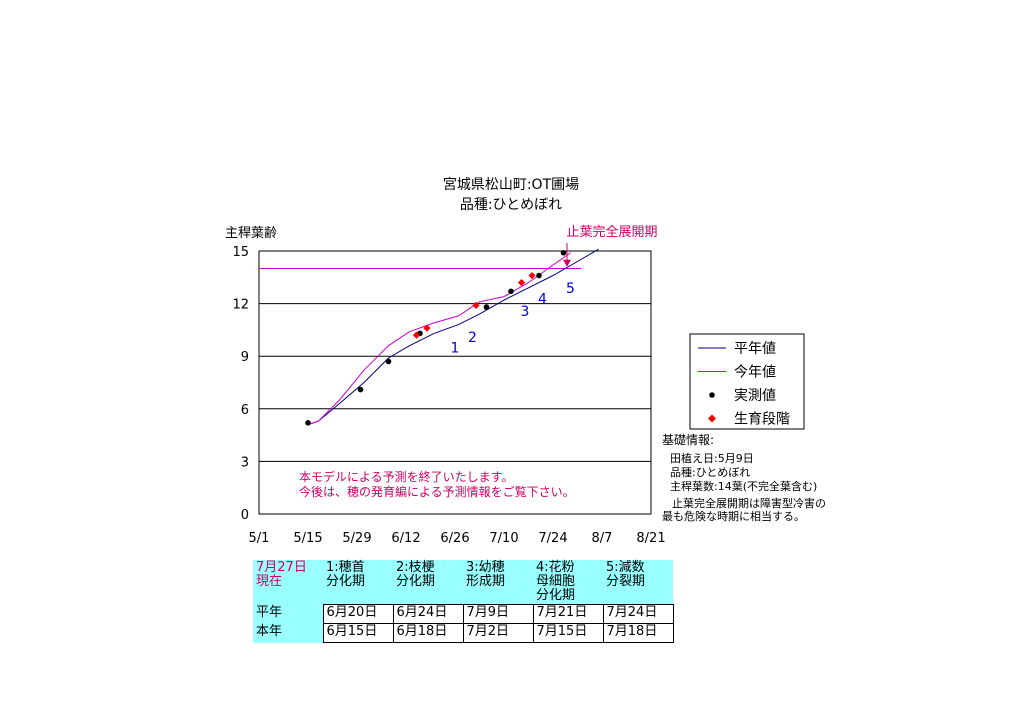  I want to click on plot-frame, so click(455, 382).